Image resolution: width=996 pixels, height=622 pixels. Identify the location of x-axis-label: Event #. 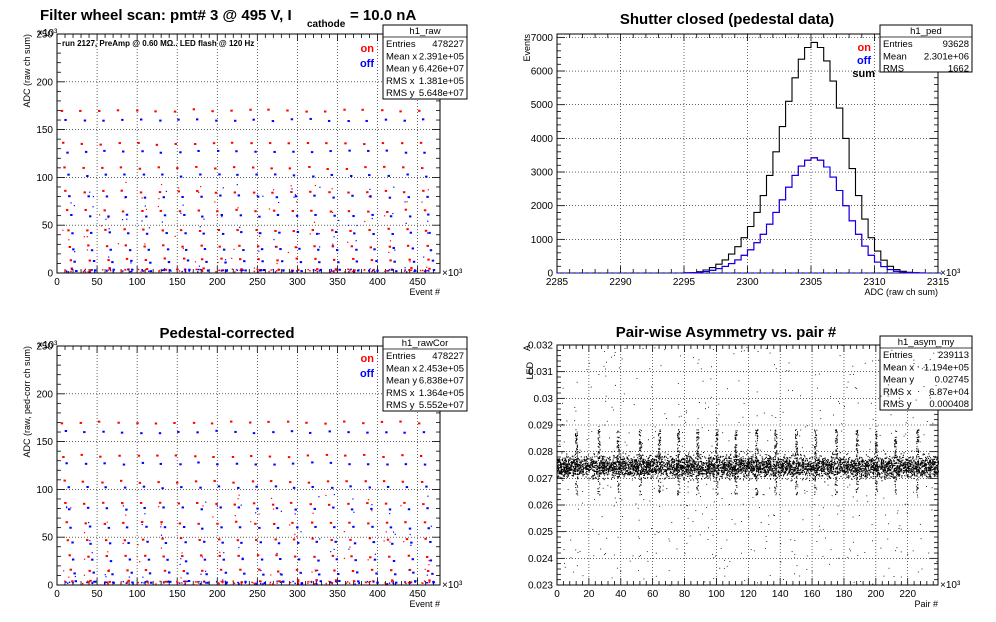
(424, 604).